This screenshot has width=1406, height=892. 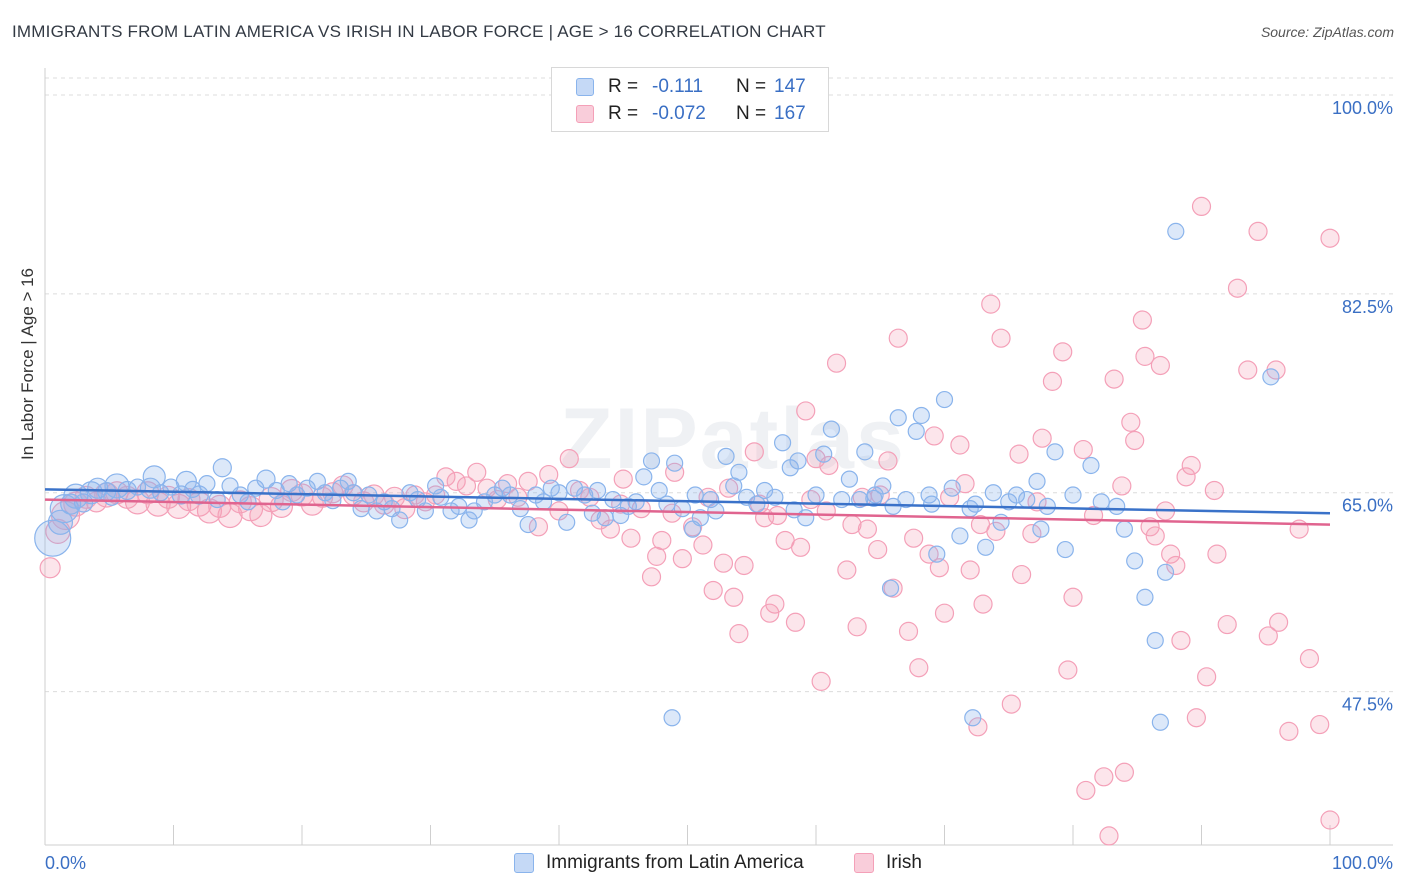 I want to click on irish-trend-line, so click(x=687, y=512).